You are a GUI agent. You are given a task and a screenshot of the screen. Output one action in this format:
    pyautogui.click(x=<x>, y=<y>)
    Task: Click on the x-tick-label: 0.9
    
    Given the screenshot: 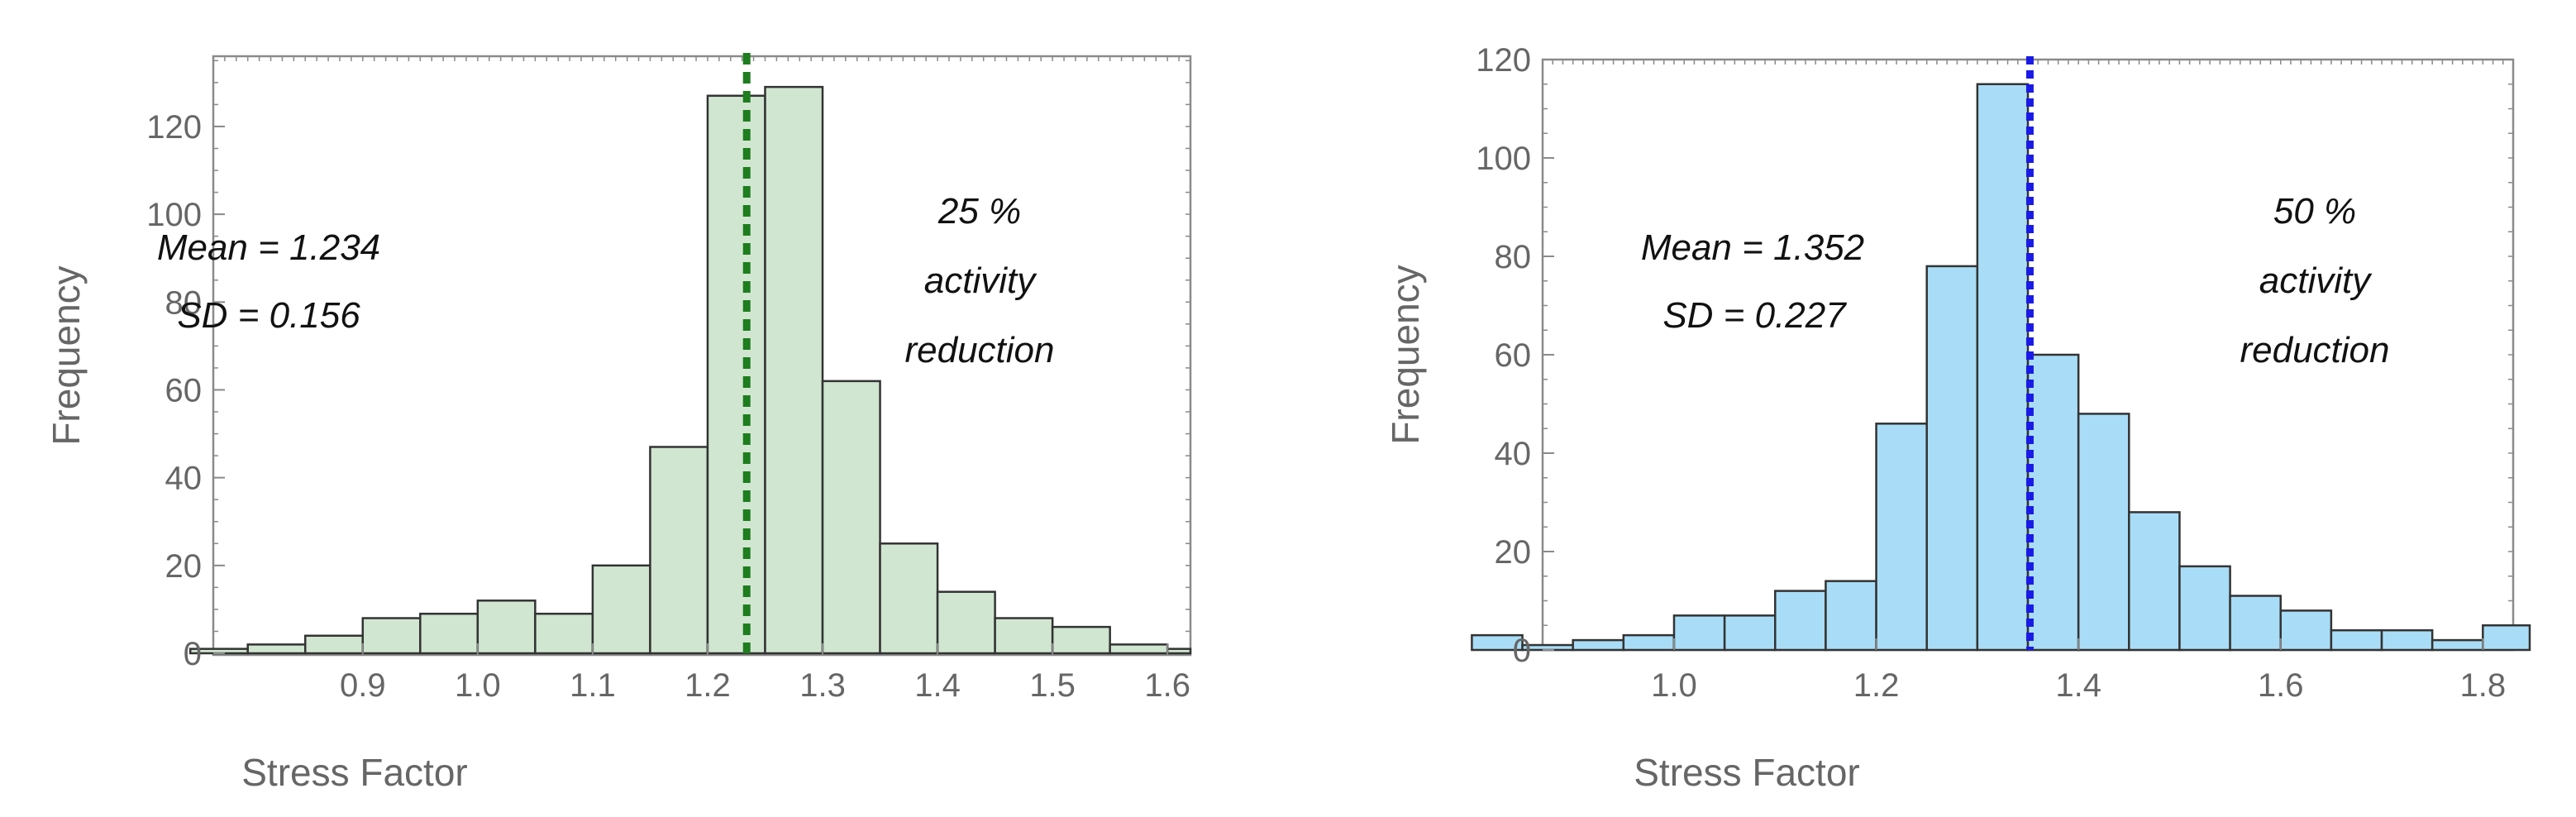 What is the action you would take?
    pyautogui.click(x=363, y=685)
    